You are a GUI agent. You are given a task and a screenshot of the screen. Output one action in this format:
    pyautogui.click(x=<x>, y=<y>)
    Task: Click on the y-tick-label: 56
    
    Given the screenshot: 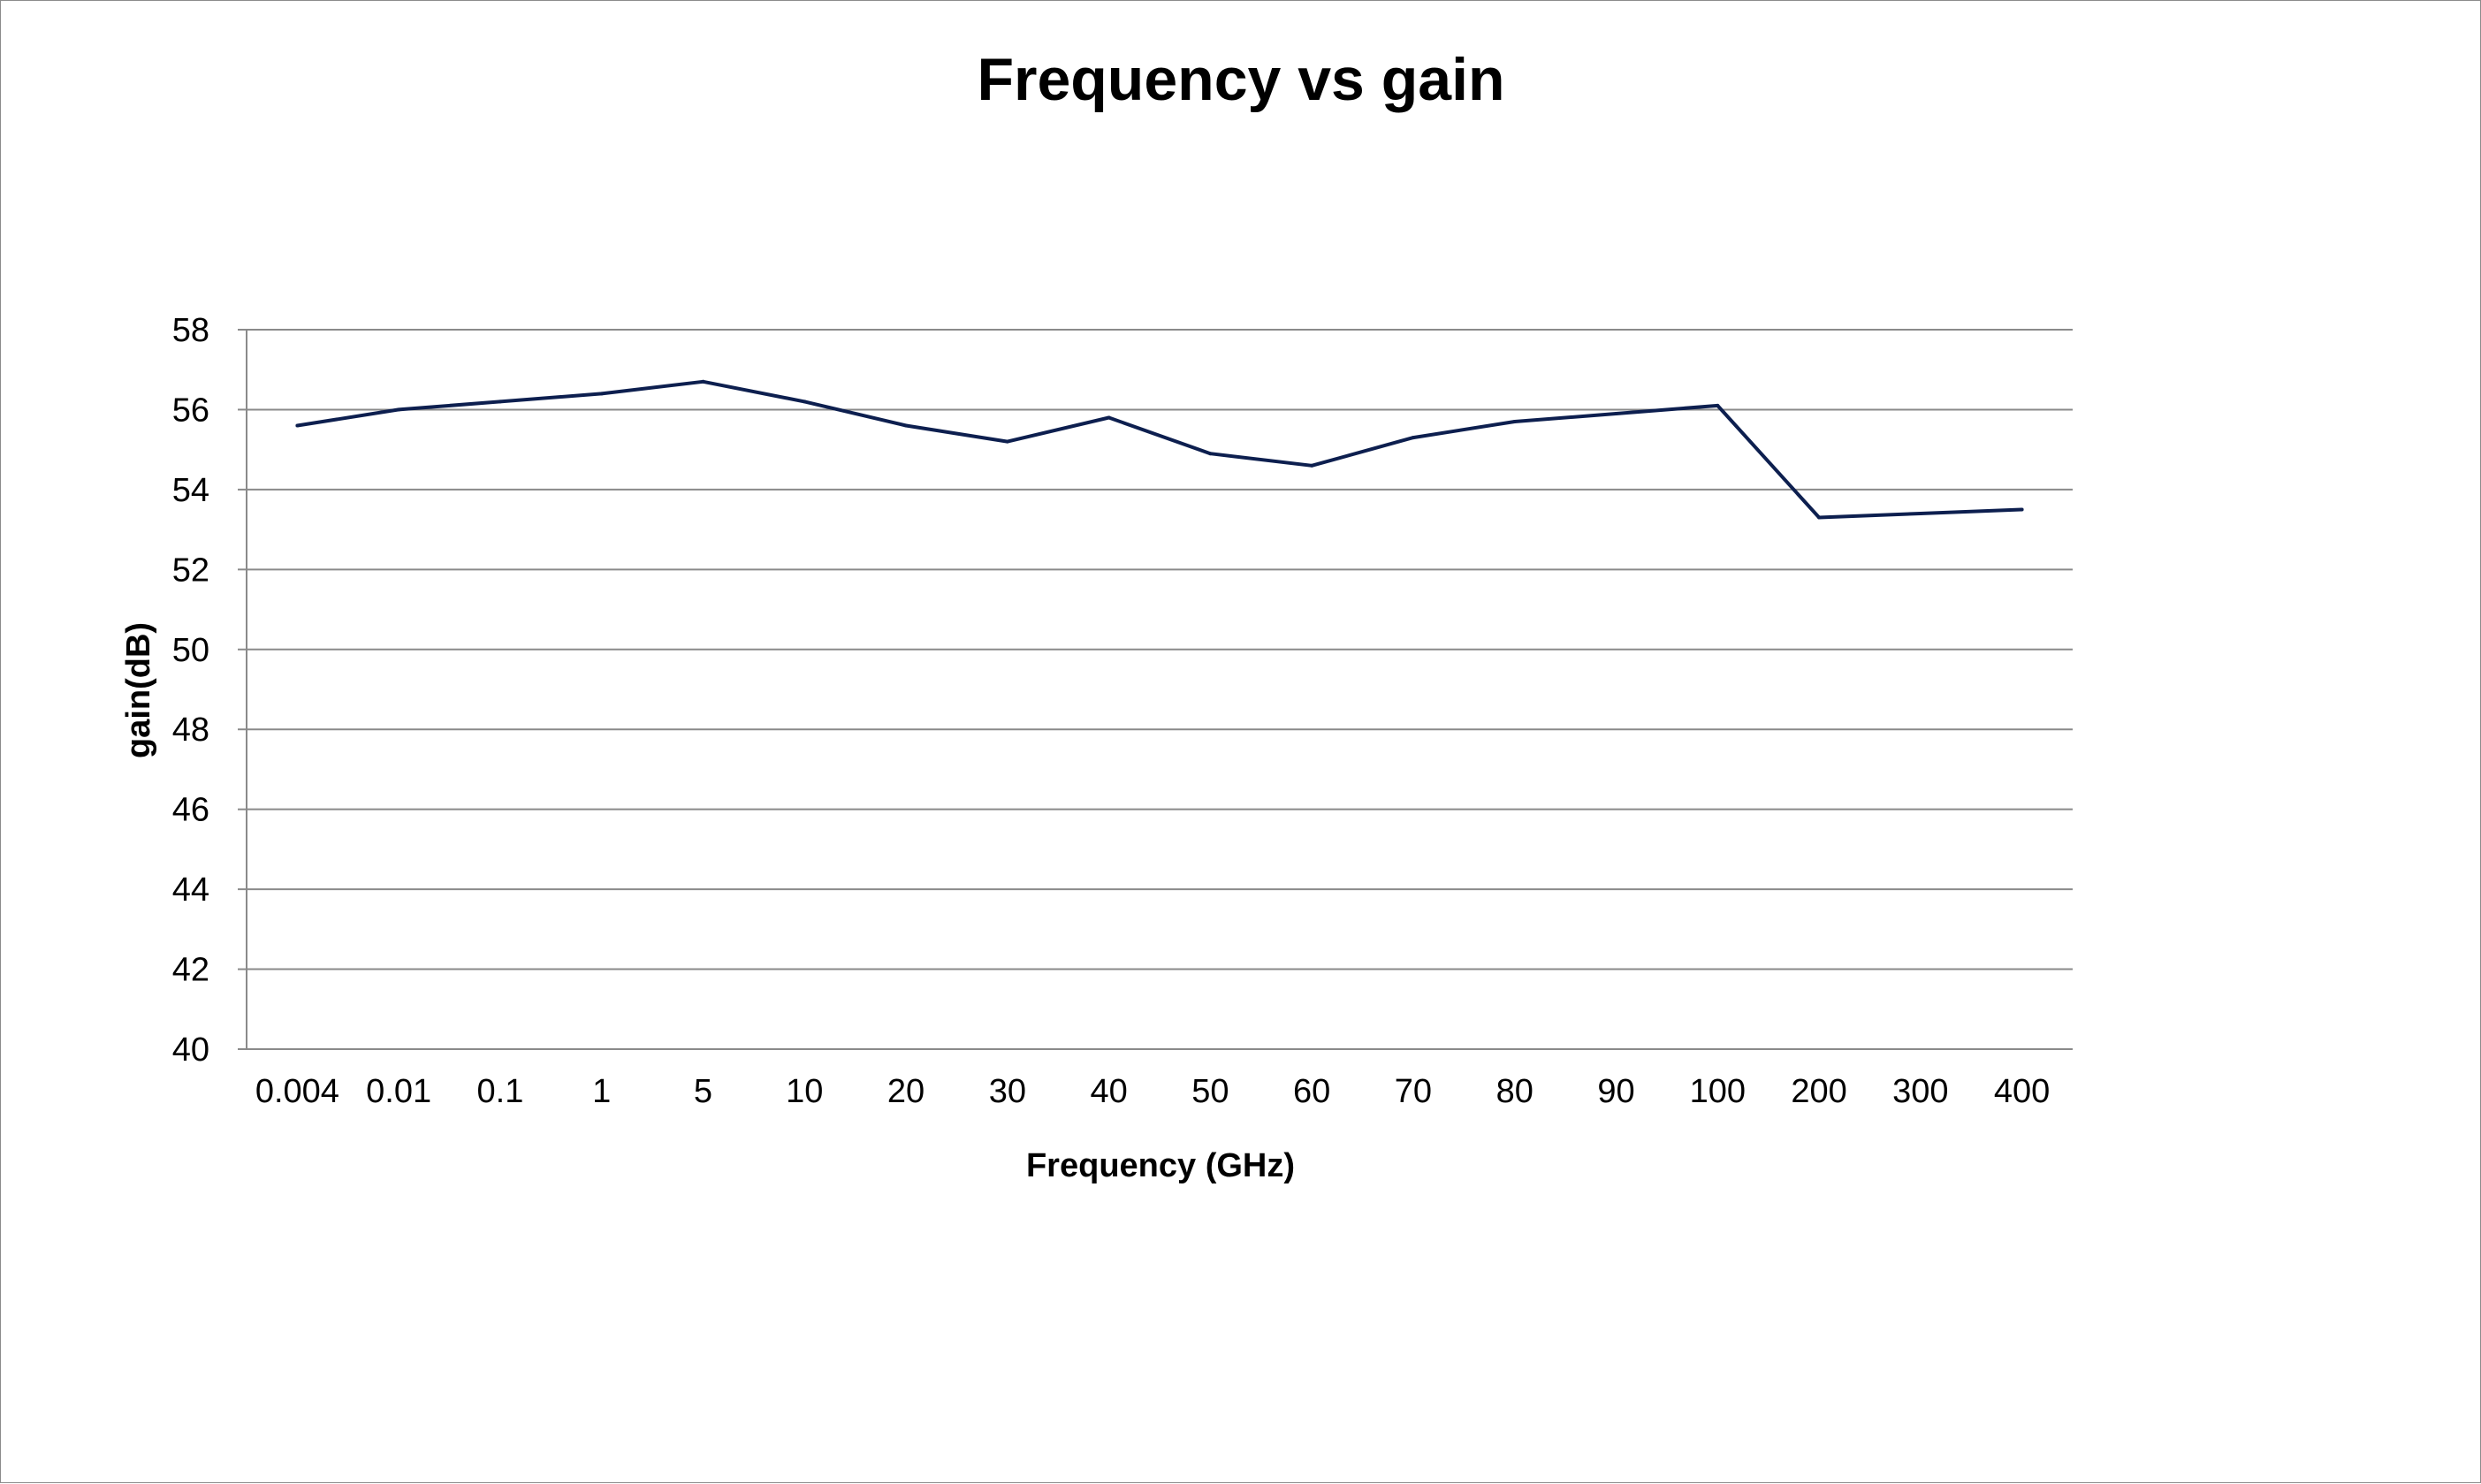 What is the action you would take?
    pyautogui.click(x=190, y=410)
    